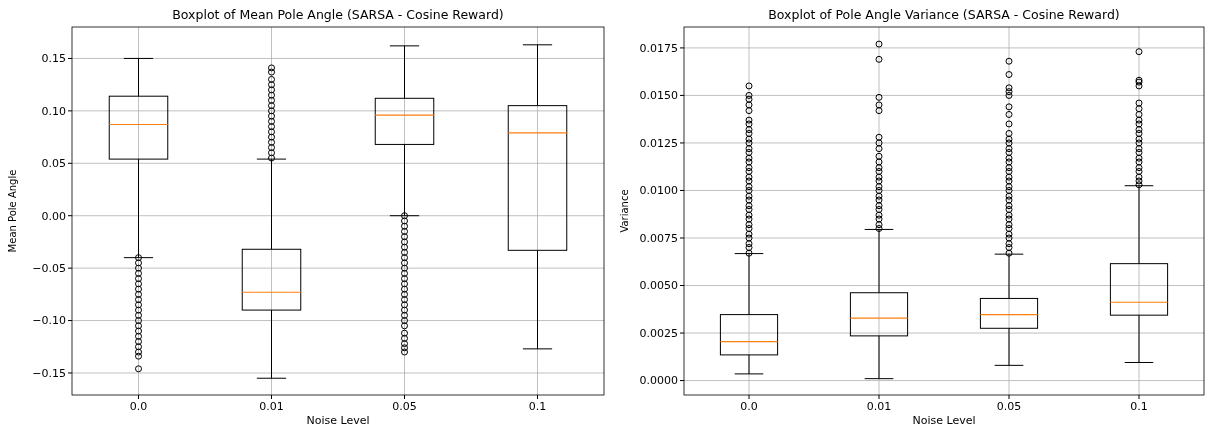 The image size is (1212, 430). I want to click on y-tick-label: 0.0075, so click(658, 238).